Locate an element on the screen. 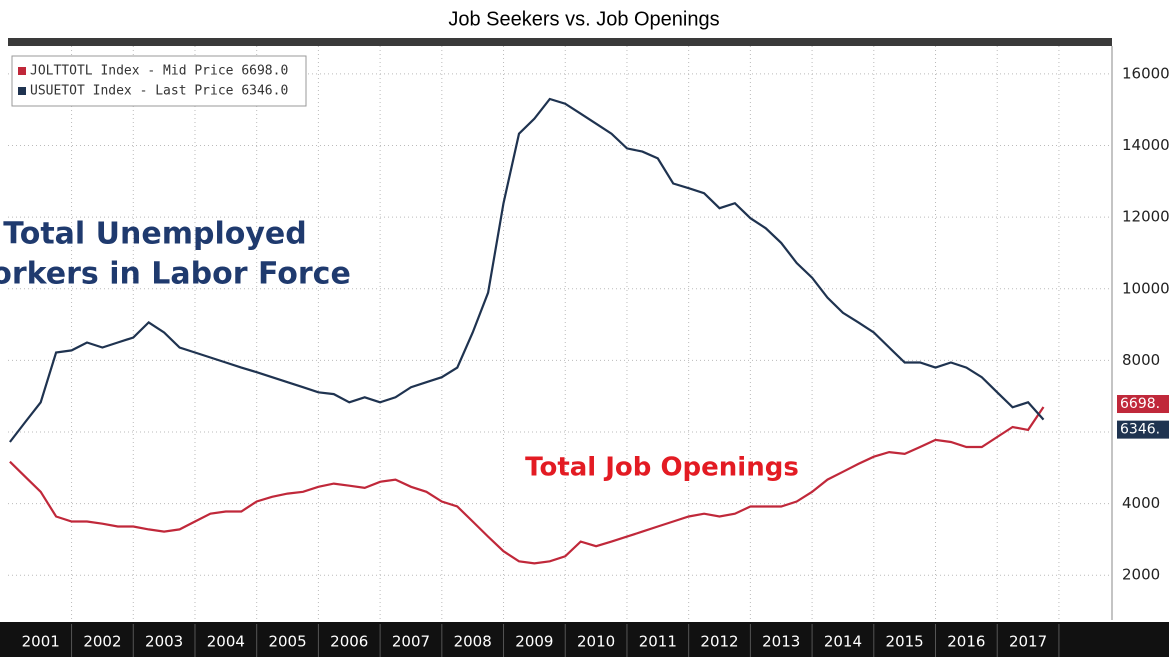 The image size is (1169, 661). x-tick-label: 2007 is located at coordinates (411, 642).